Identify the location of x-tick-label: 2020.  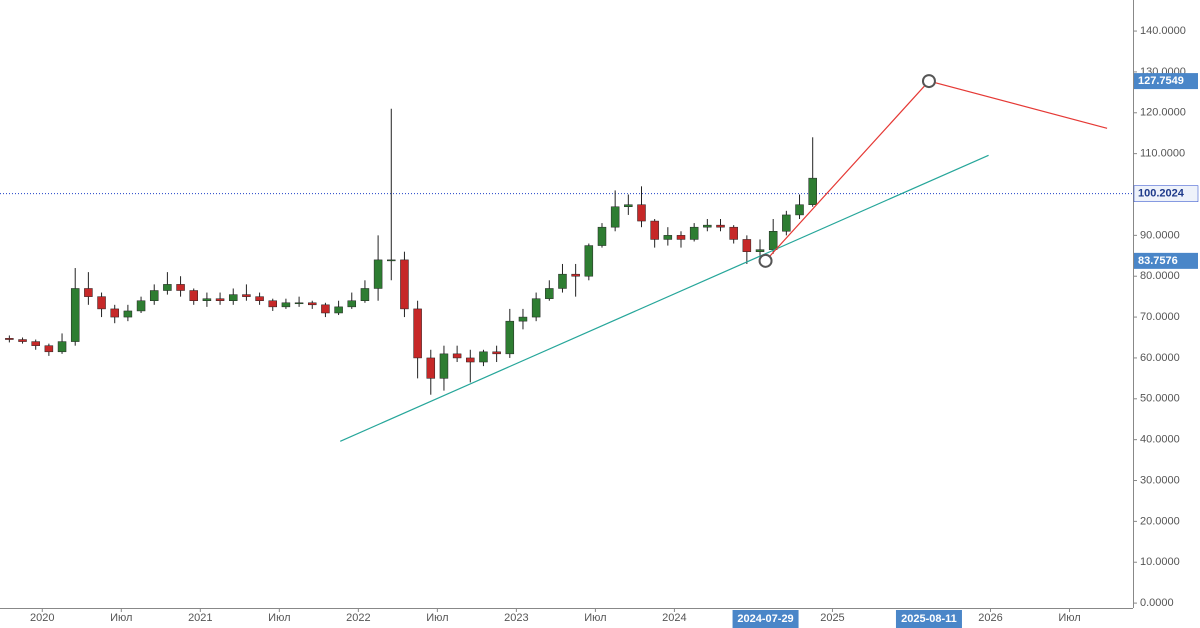
(42, 618).